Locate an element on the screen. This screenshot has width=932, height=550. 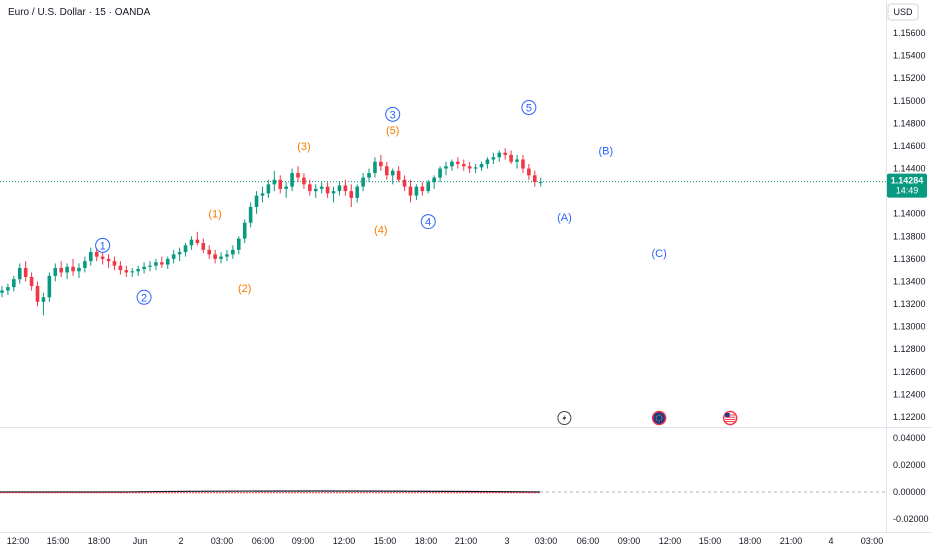
wave-label: 3 is located at coordinates (393, 114).